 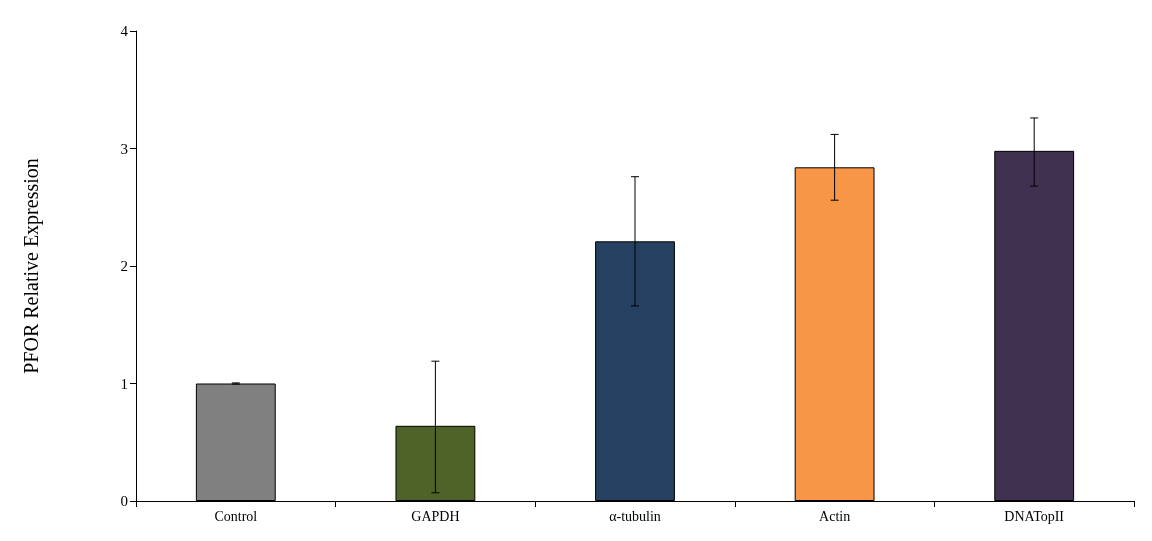 What do you see at coordinates (1034, 516) in the screenshot?
I see `x-tick-label: DNATopII` at bounding box center [1034, 516].